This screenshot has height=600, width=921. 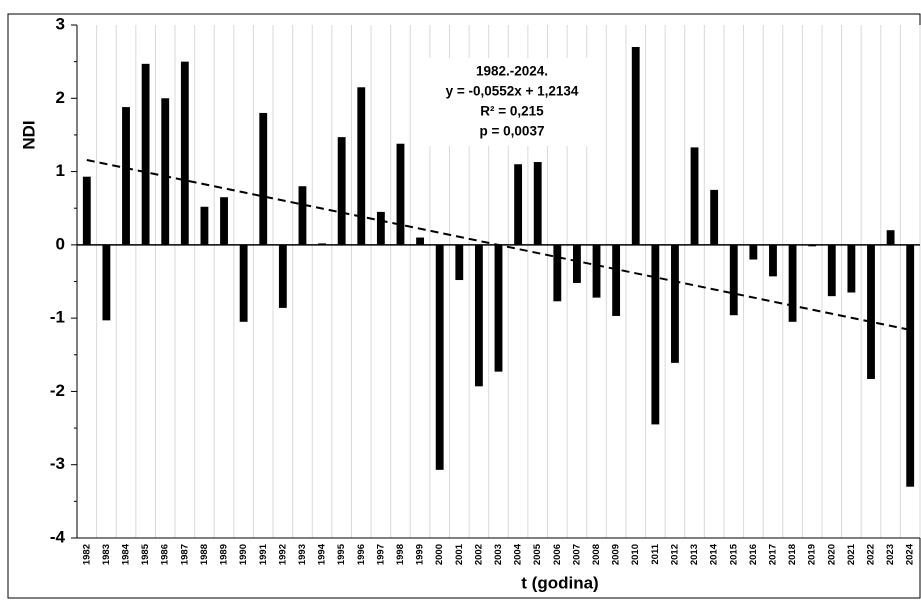 What do you see at coordinates (106, 554) in the screenshot?
I see `x-tick-label: 1983` at bounding box center [106, 554].